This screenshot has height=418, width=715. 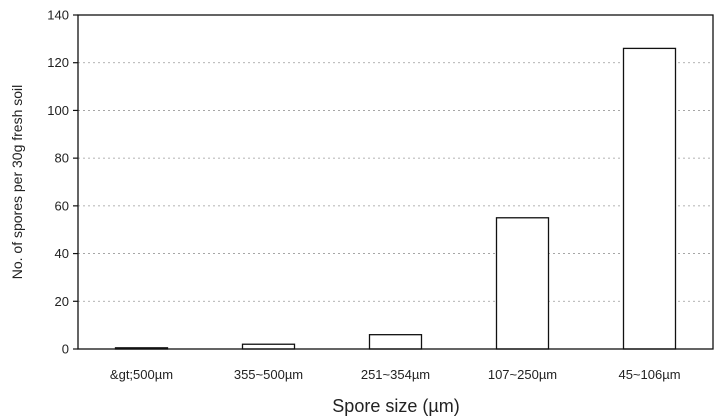 What do you see at coordinates (649, 374) in the screenshot?
I see `x-tick-label: 45~106µm` at bounding box center [649, 374].